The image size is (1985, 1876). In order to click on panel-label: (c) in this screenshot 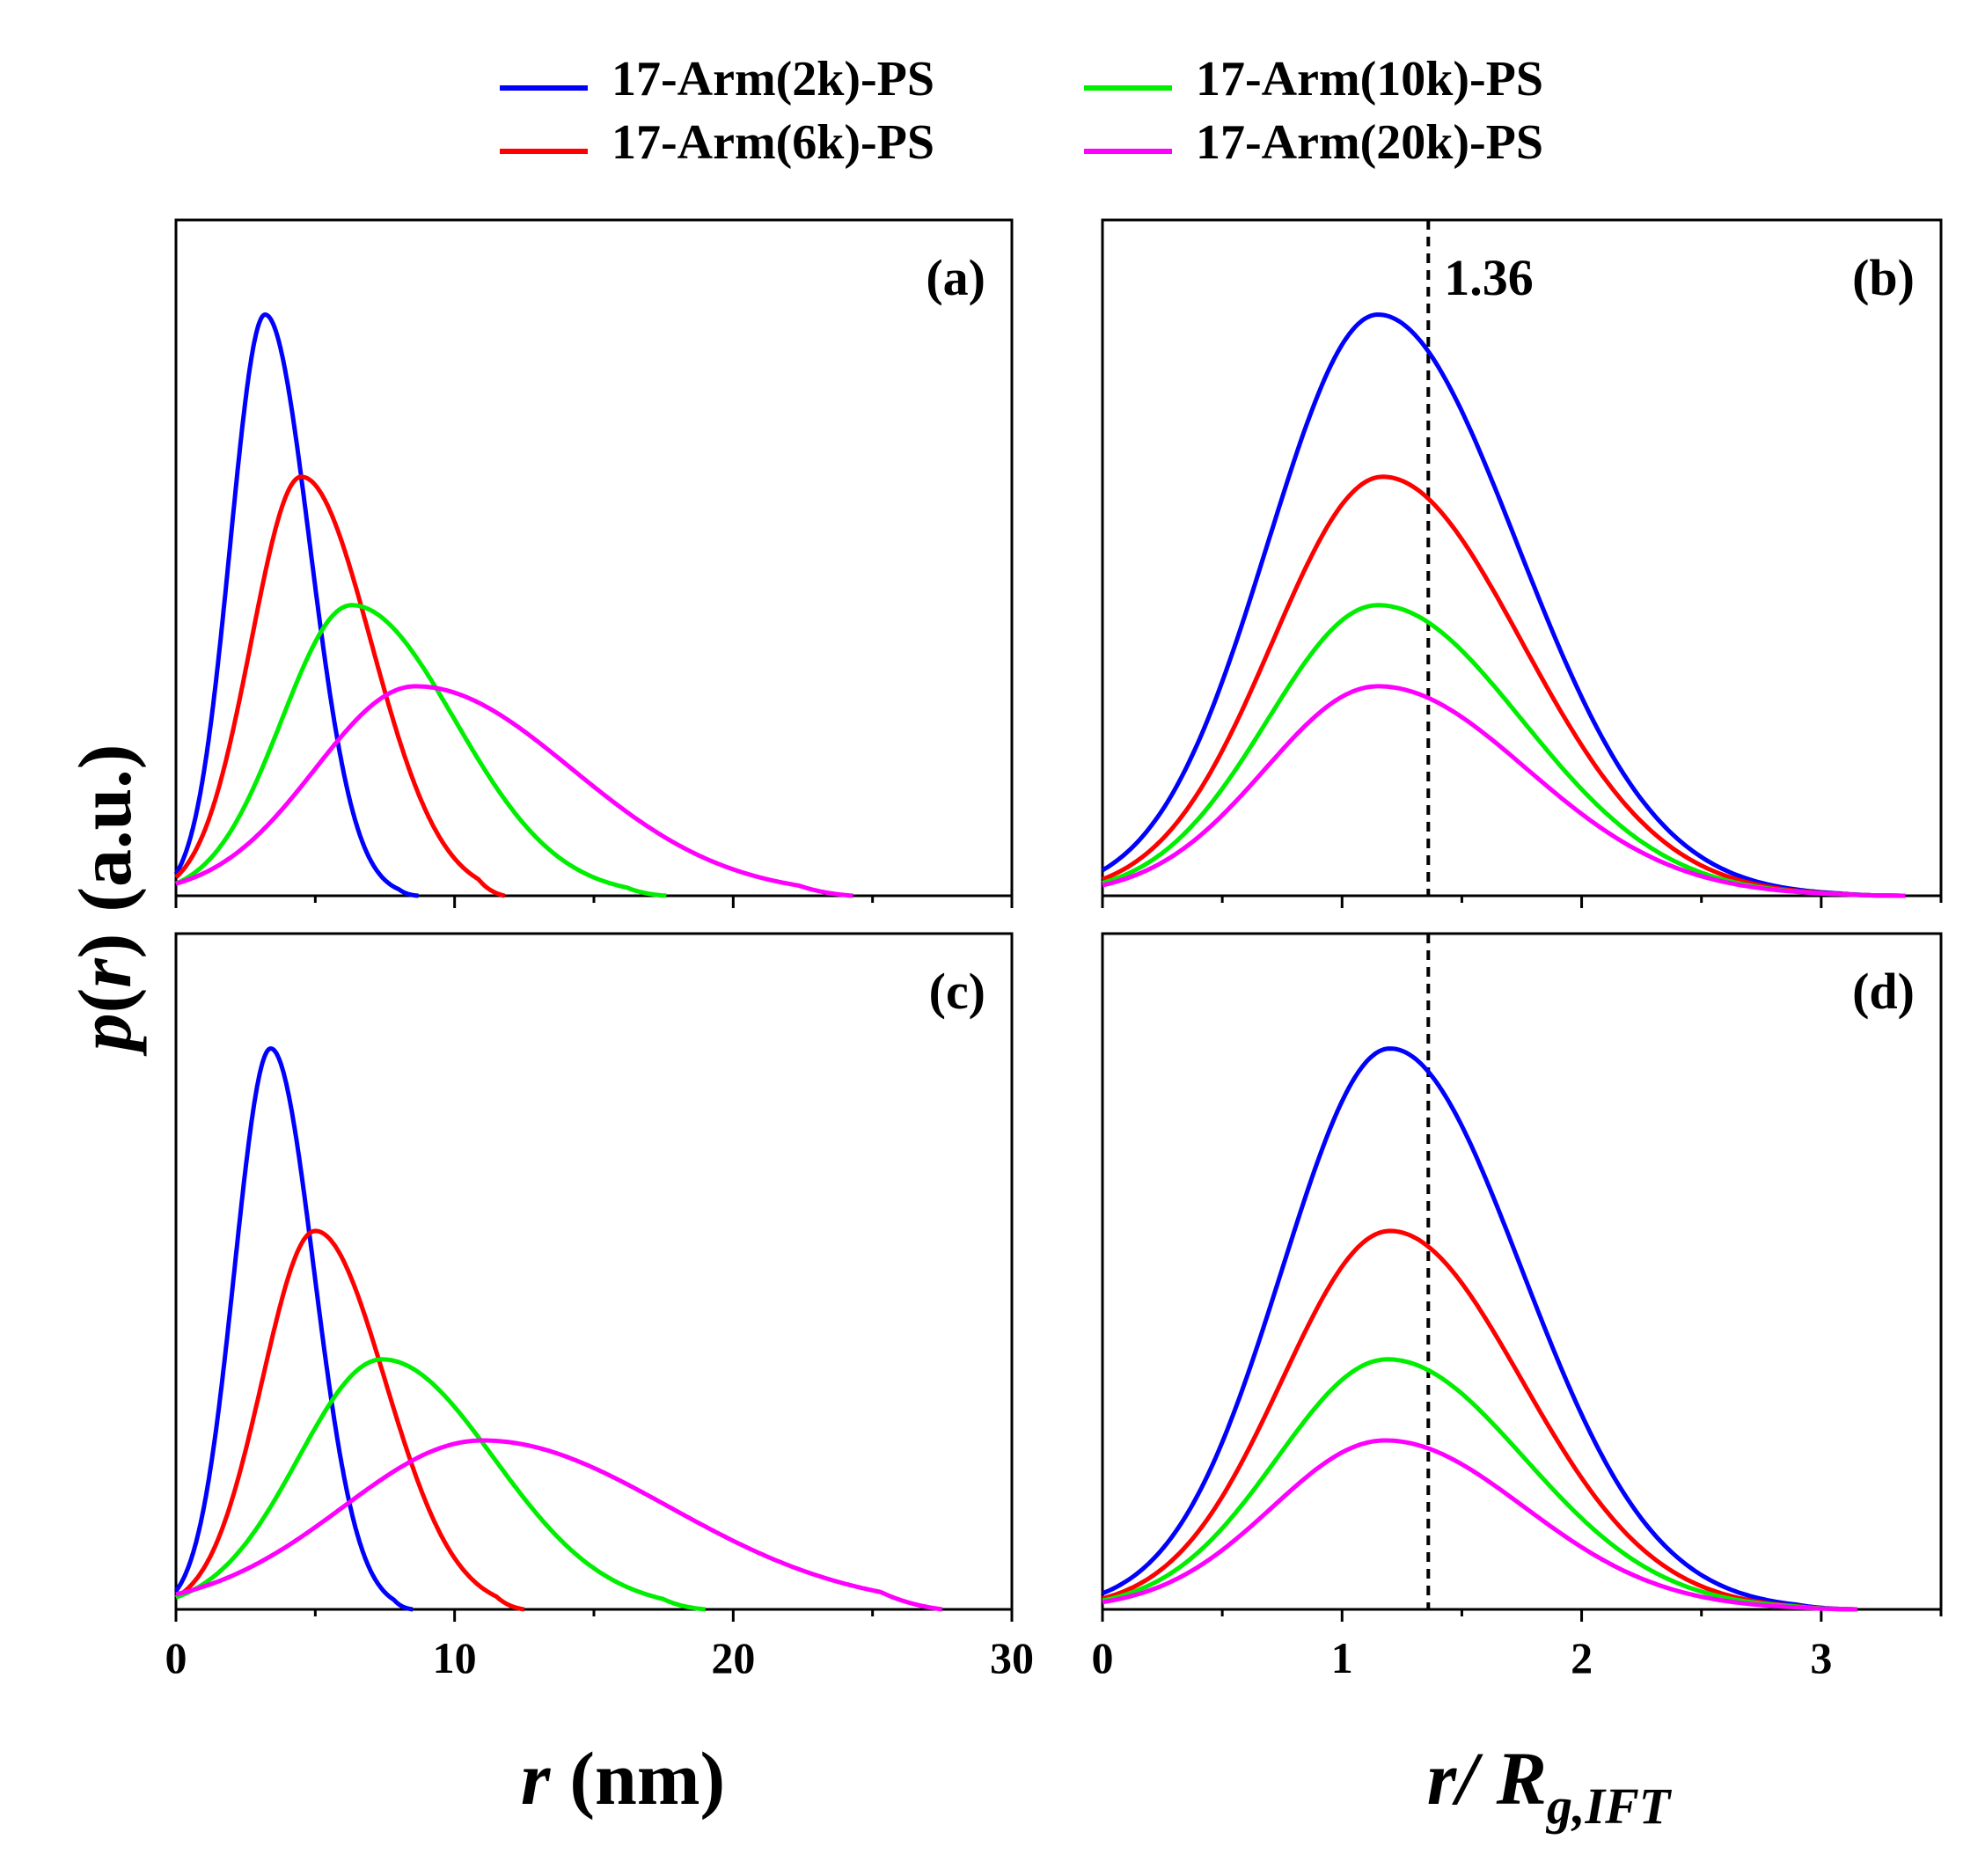, I will do `click(957, 991)`.